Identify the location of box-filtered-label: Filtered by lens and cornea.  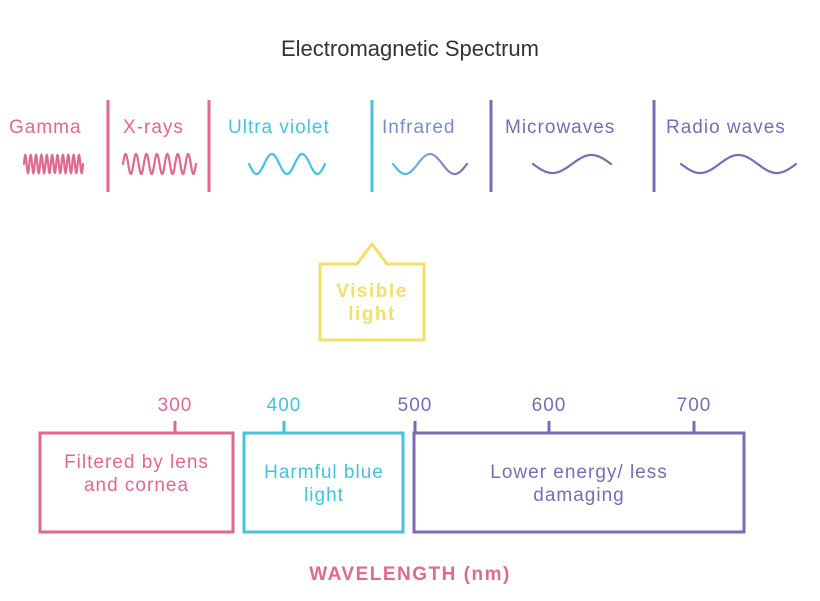
(136, 474).